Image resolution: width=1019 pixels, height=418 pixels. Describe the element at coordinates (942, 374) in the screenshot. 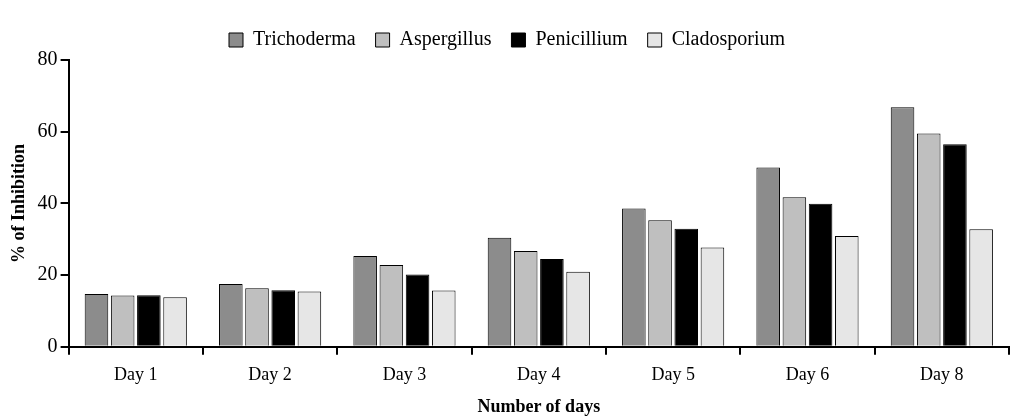

I see `x-tick-label: Day 8` at that location.